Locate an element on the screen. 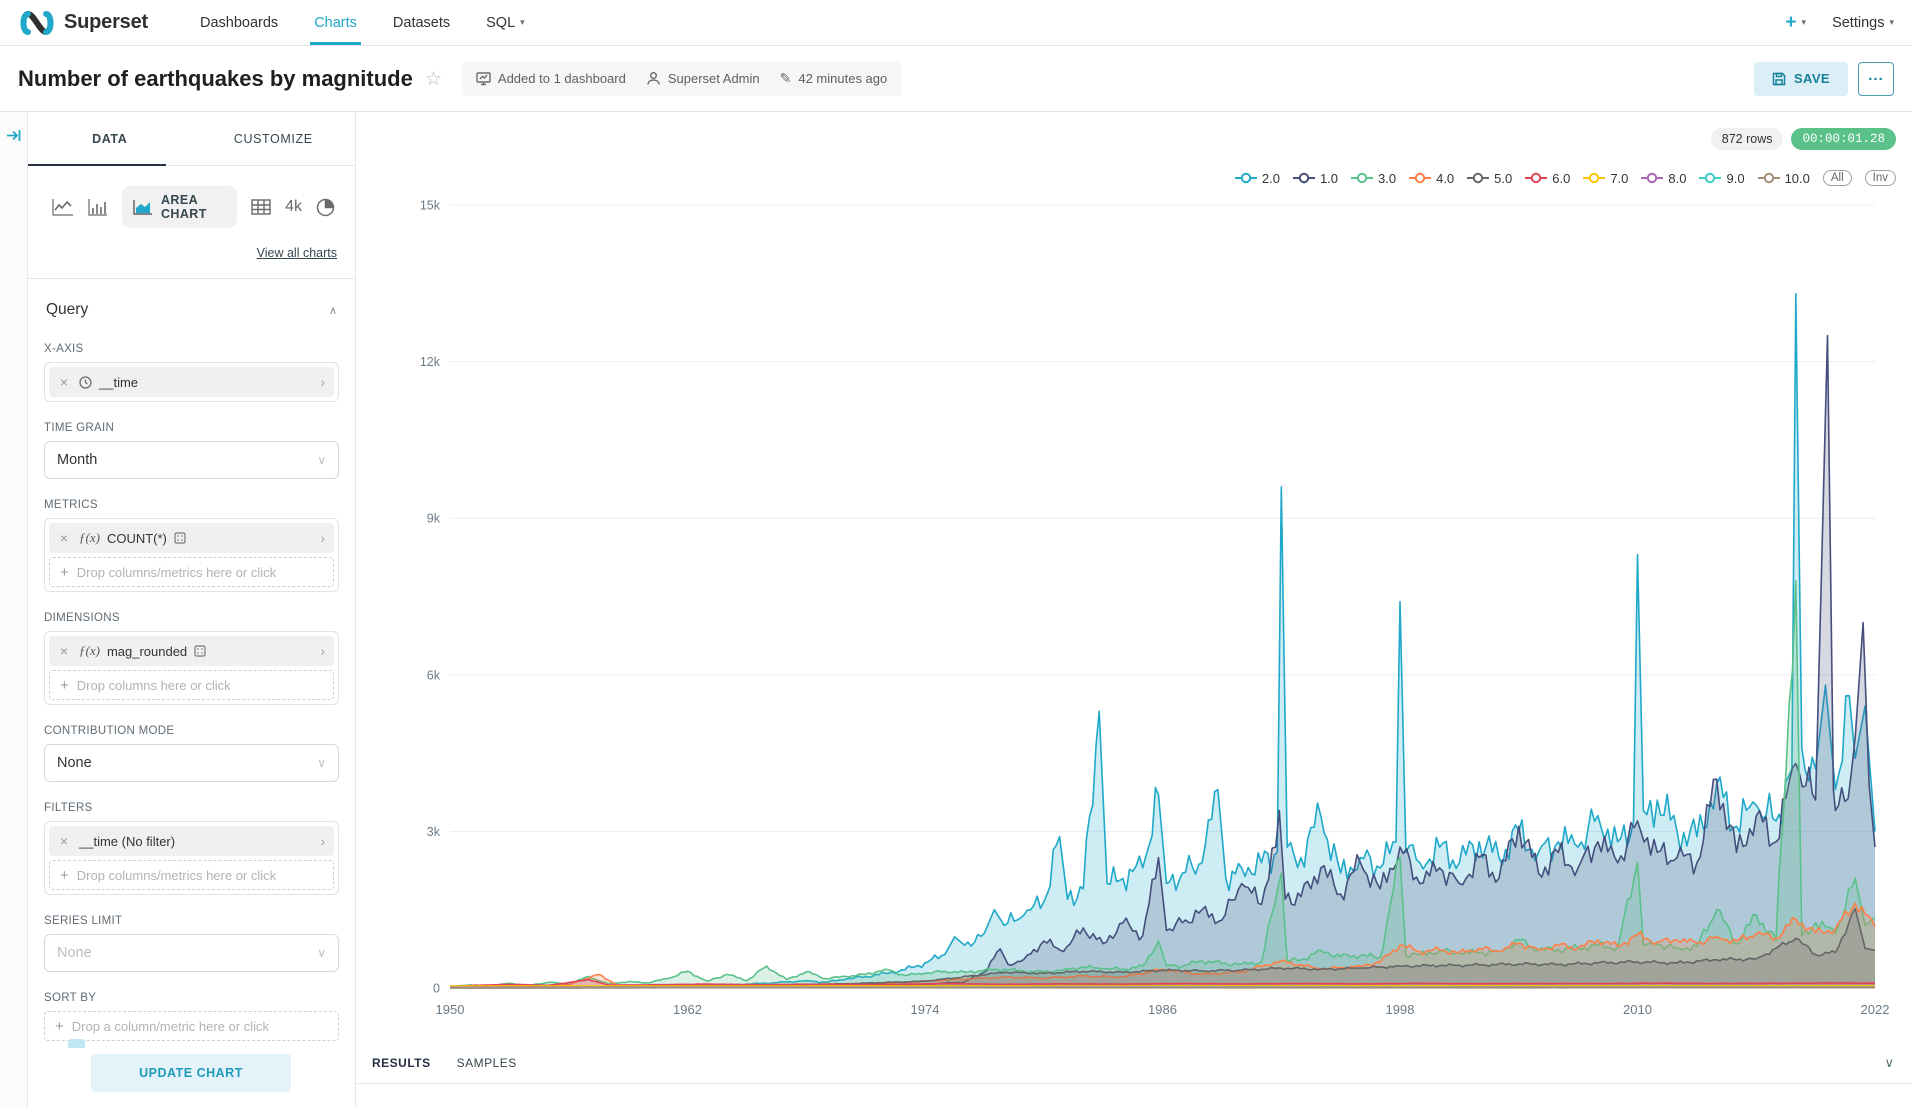 The width and height of the screenshot is (1912, 1108). svg-text: 1974 is located at coordinates (925, 1009).